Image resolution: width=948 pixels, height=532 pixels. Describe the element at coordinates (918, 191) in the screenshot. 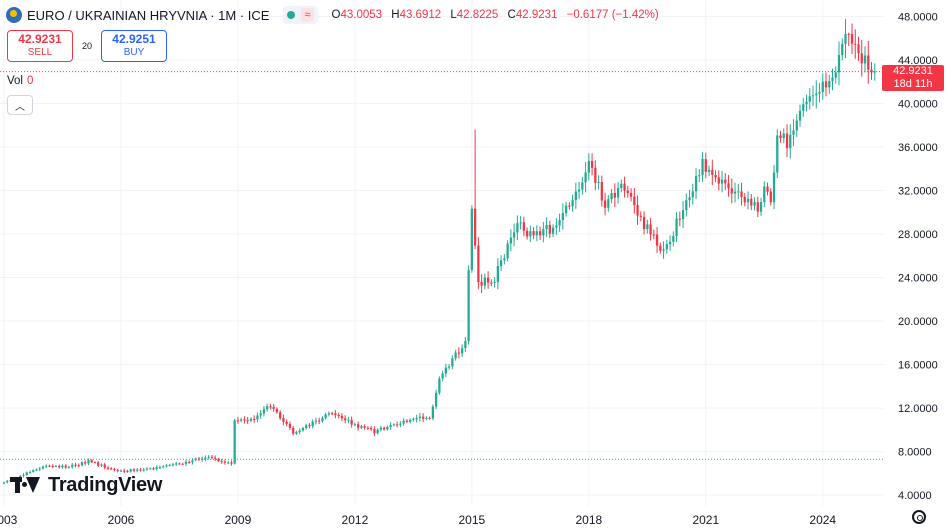

I see `y-tick-label: 32.0000` at that location.